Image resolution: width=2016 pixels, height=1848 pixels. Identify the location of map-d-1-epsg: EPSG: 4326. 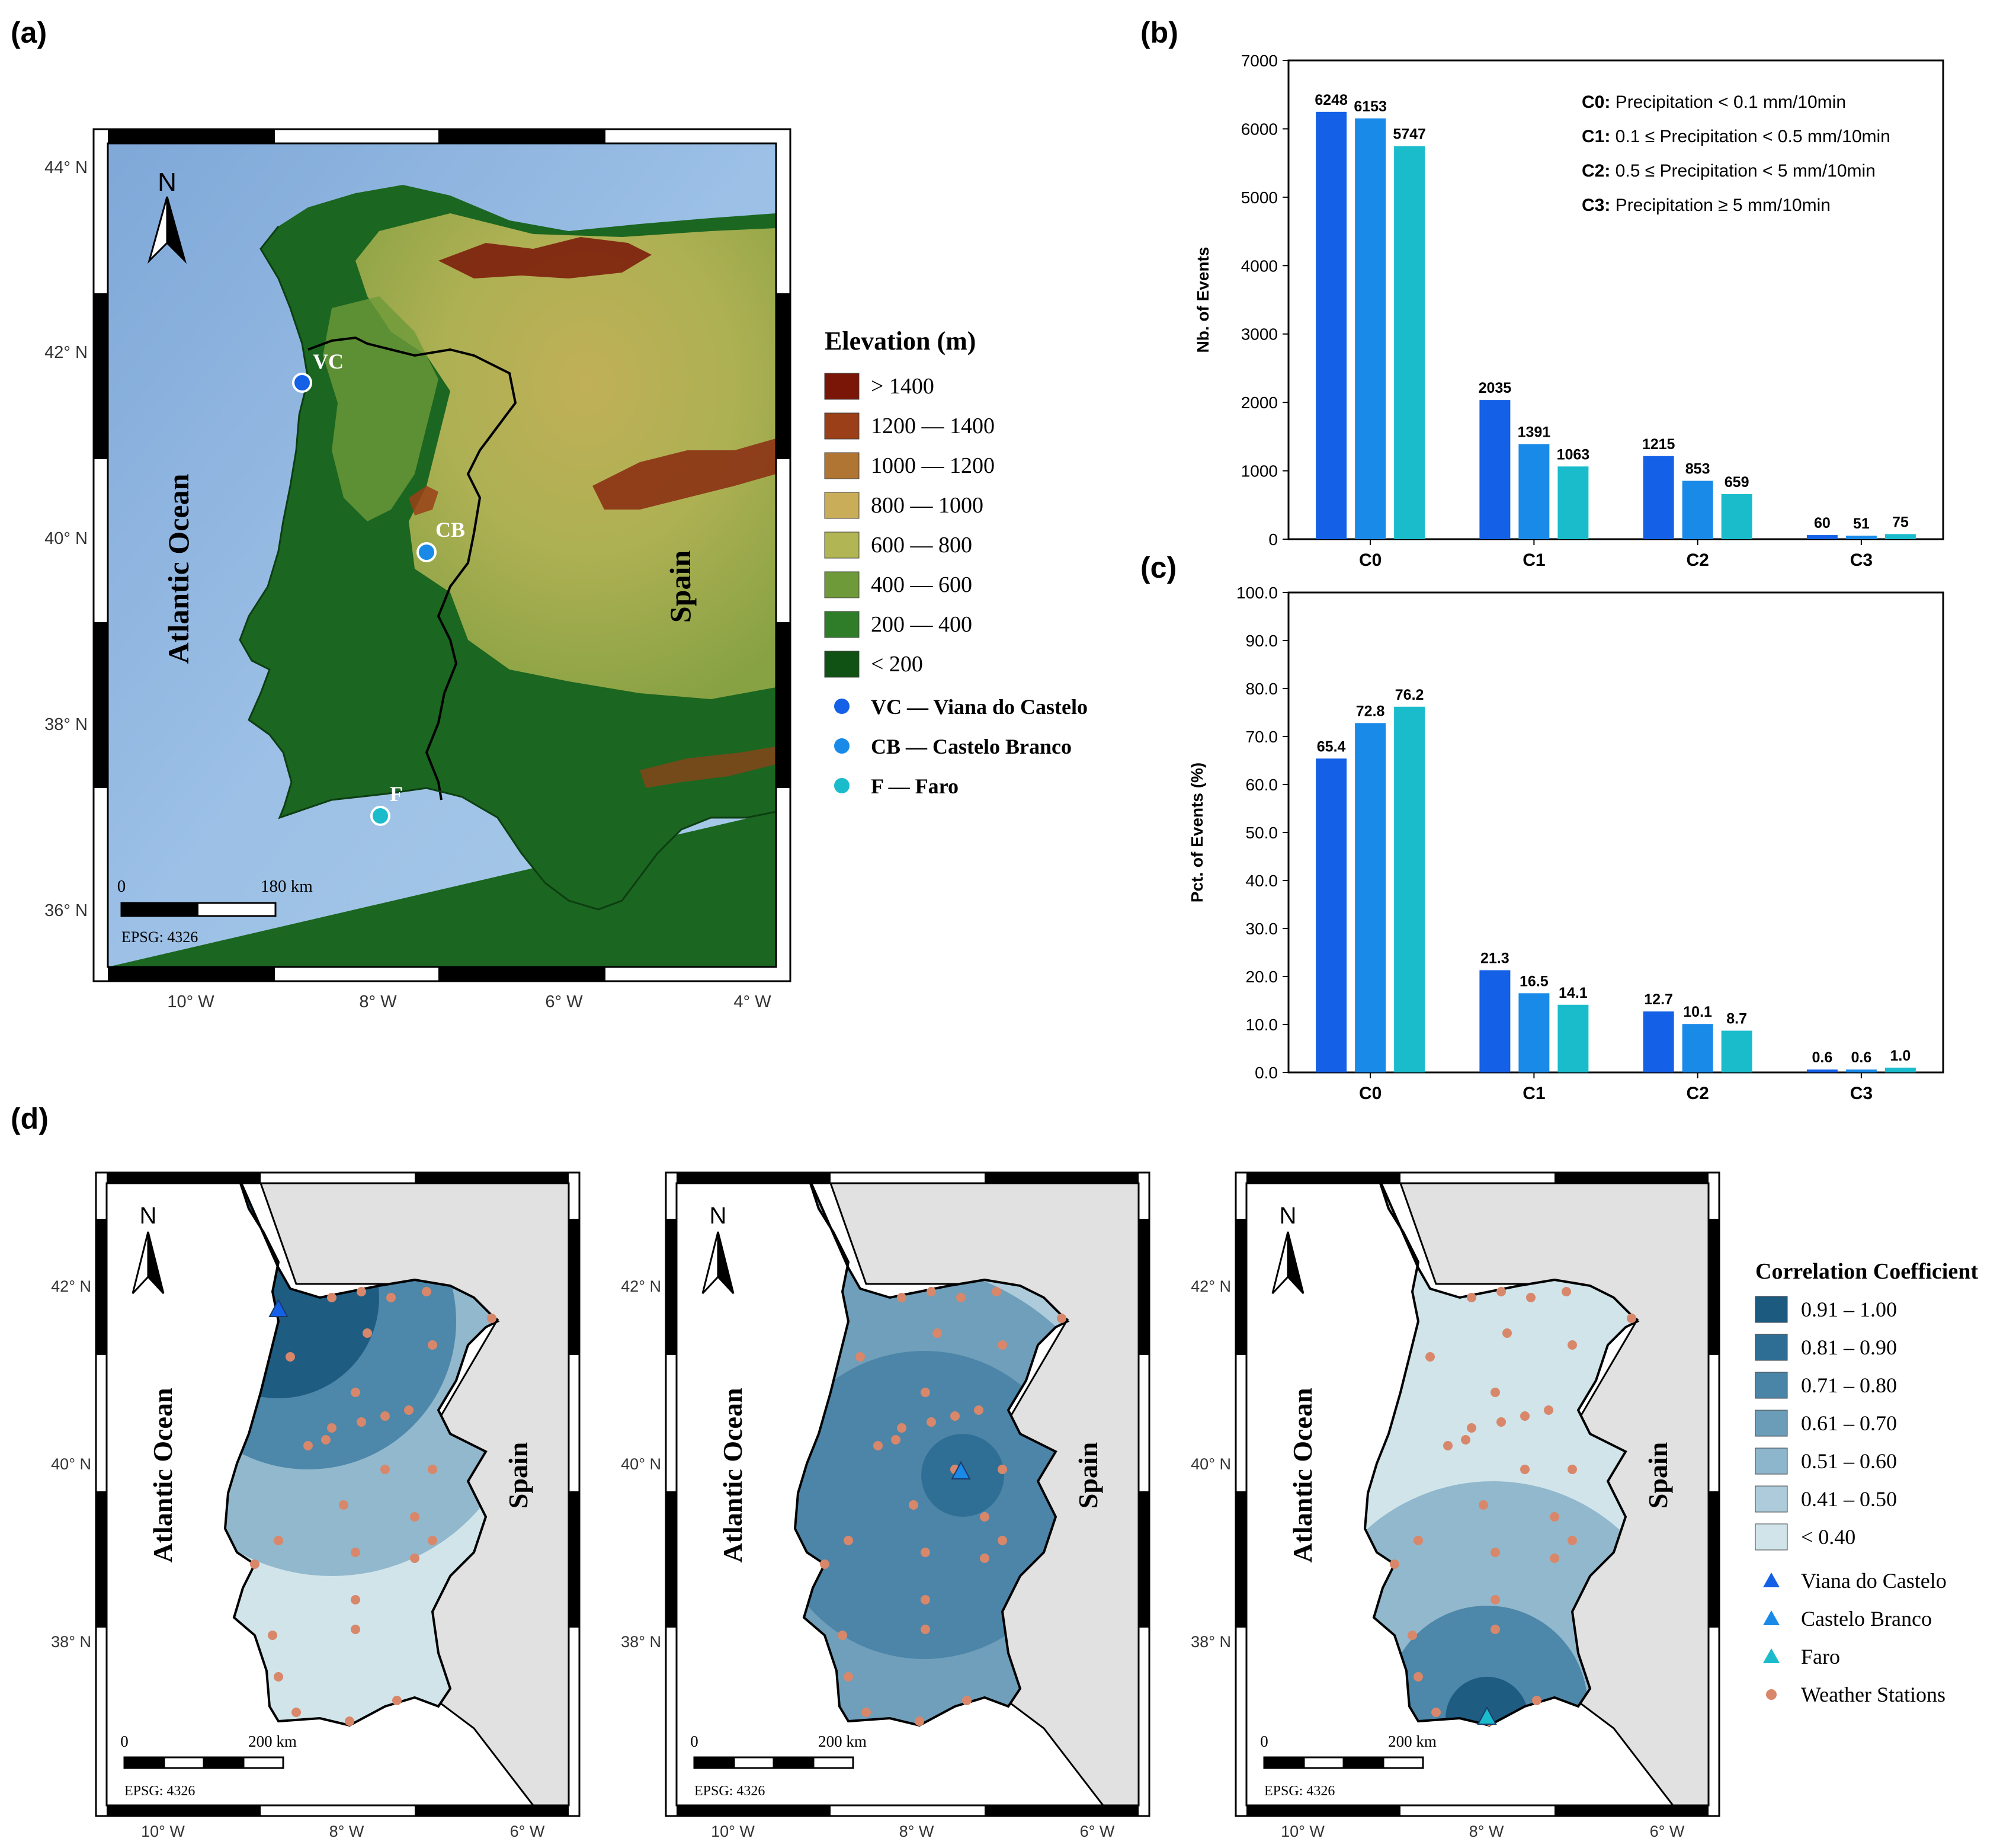
(730, 1791).